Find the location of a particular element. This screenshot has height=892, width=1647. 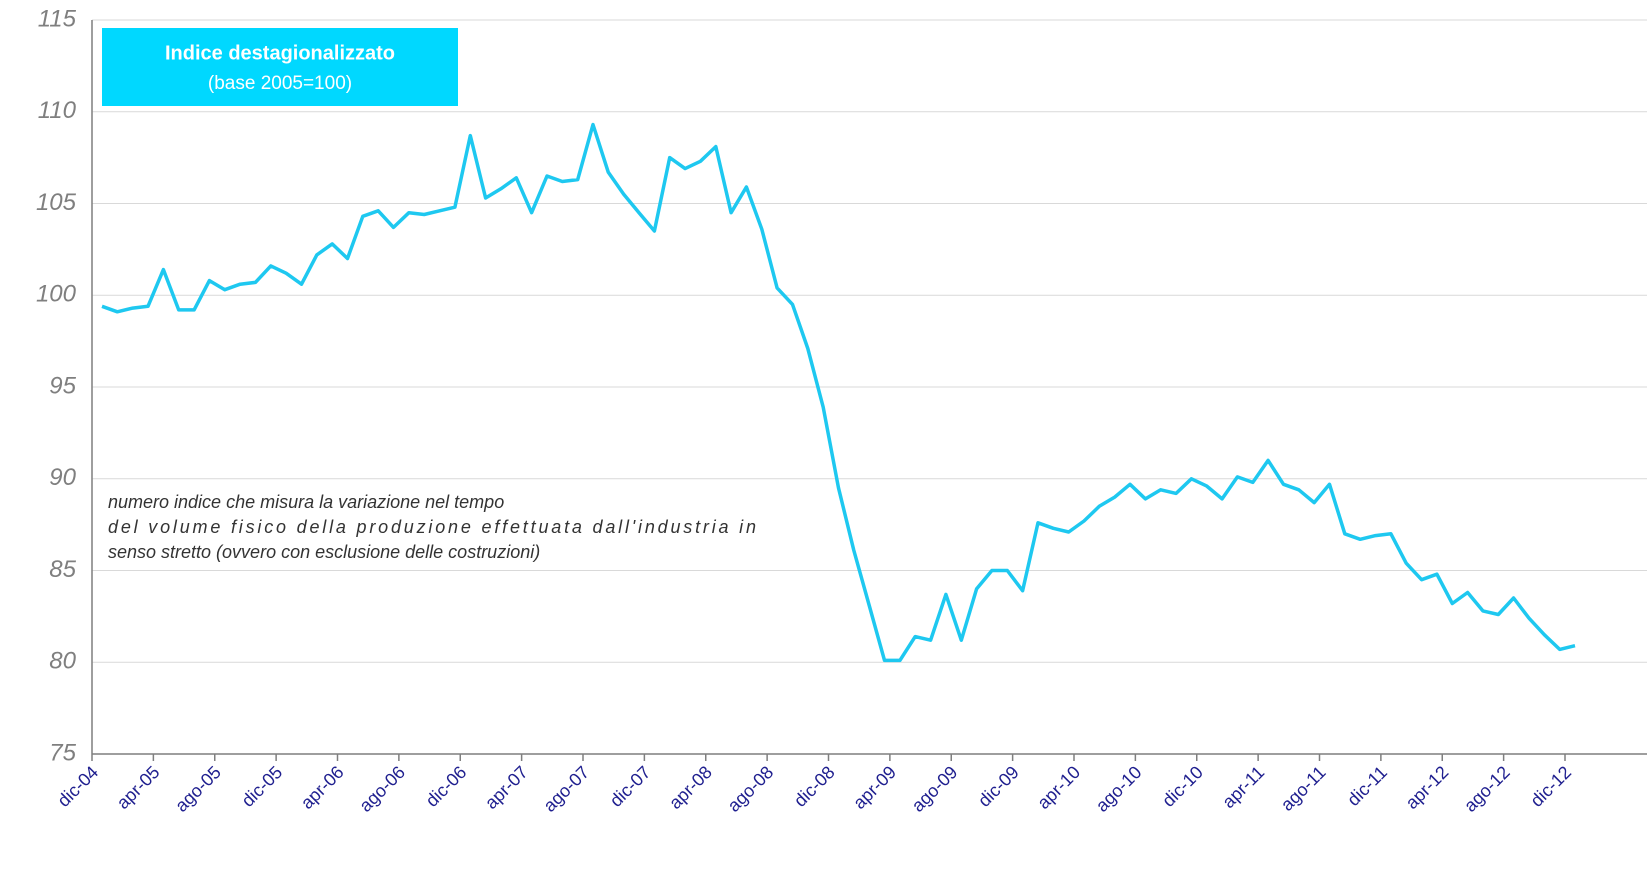

x-tick-label: apr-07 is located at coordinates (506, 787).